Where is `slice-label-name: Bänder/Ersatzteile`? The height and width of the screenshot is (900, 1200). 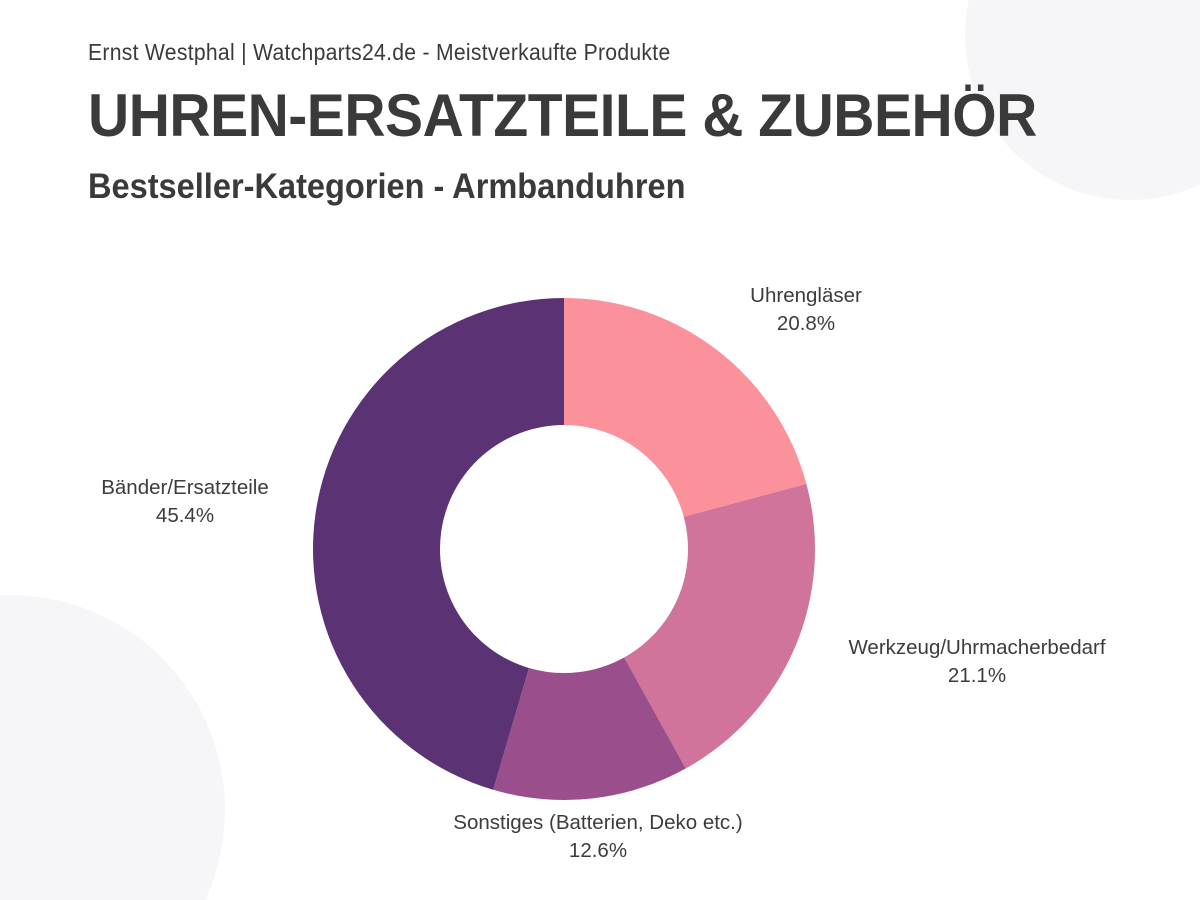
slice-label-name: Bänder/Ersatzteile is located at coordinates (185, 487).